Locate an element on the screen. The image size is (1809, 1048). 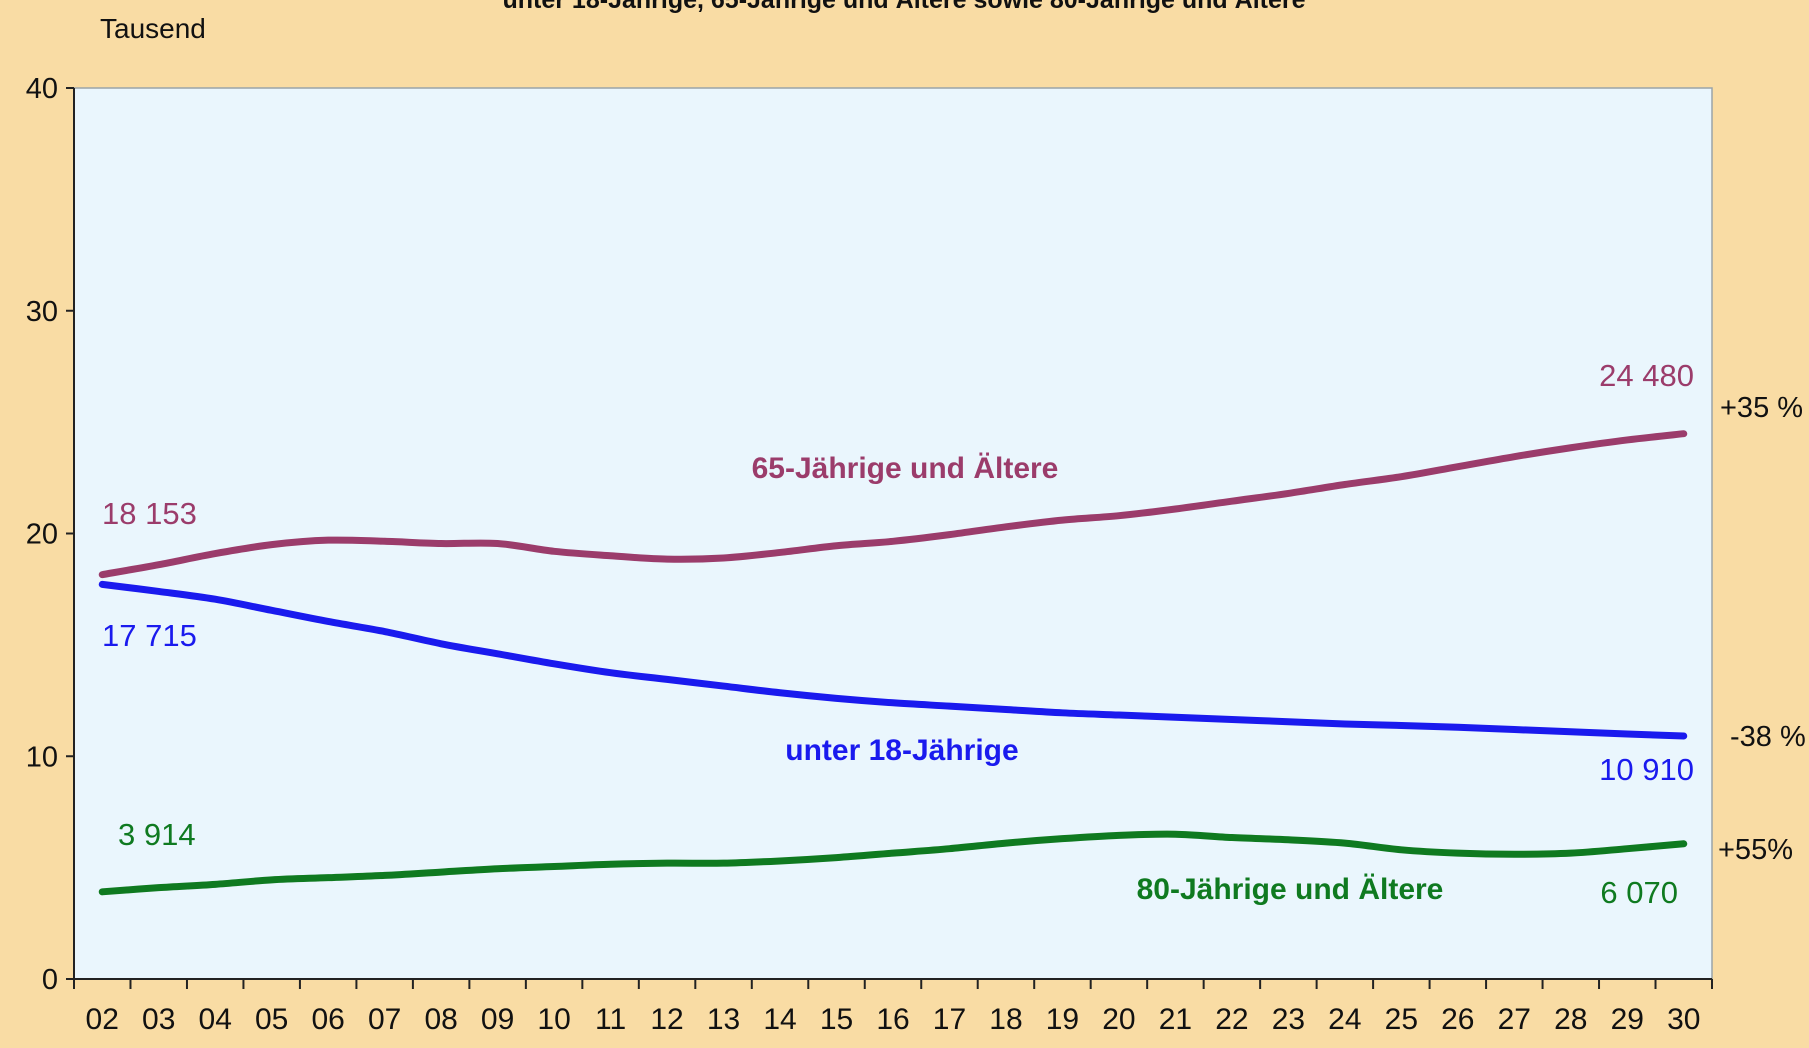
series-label-u18: unter 18-Jährige is located at coordinates (901, 750).